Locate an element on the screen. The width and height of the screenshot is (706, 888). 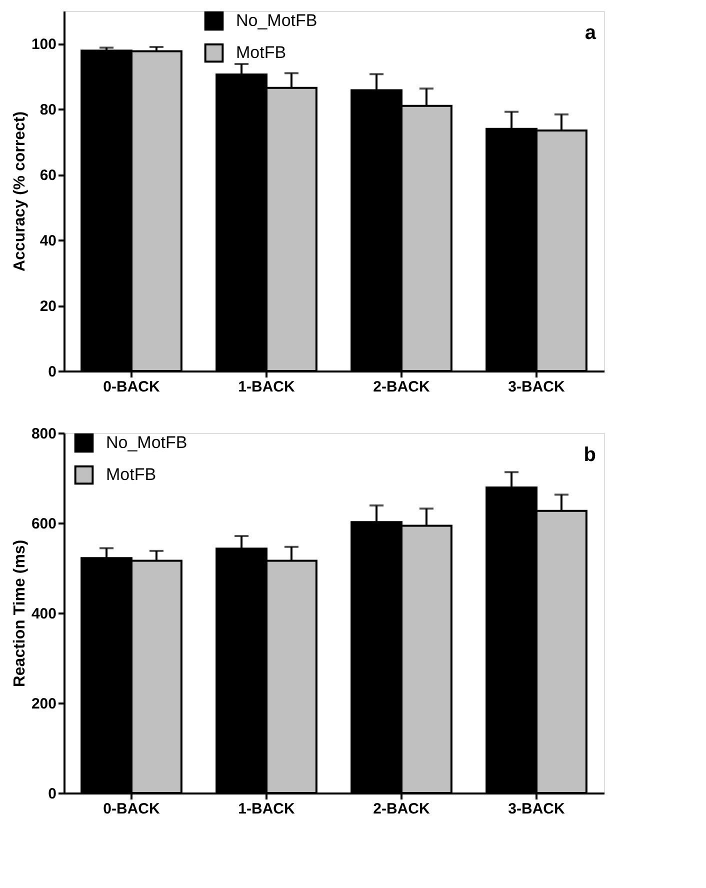
y-tick-label: 60 is located at coordinates (48, 175).